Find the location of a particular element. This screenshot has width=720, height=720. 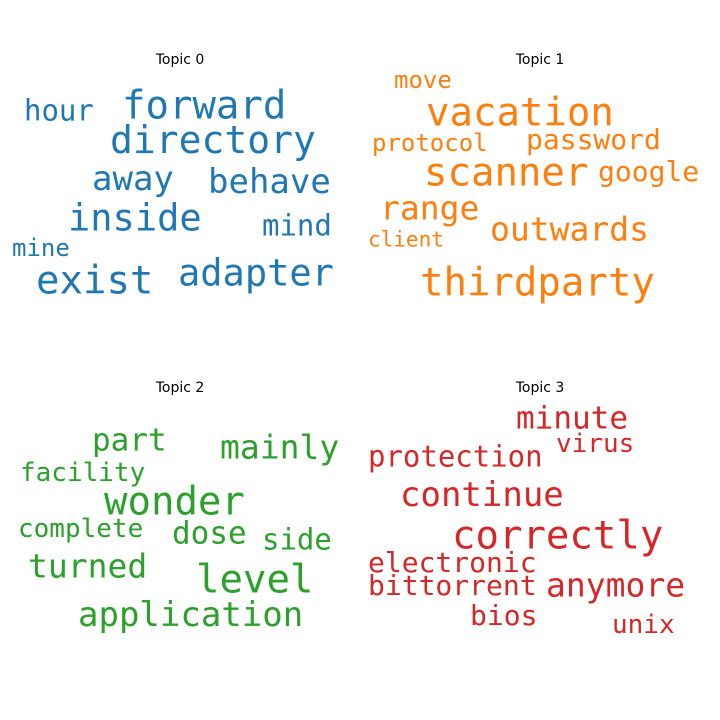

topic-0-title: Topic 0 is located at coordinates (180, 60).